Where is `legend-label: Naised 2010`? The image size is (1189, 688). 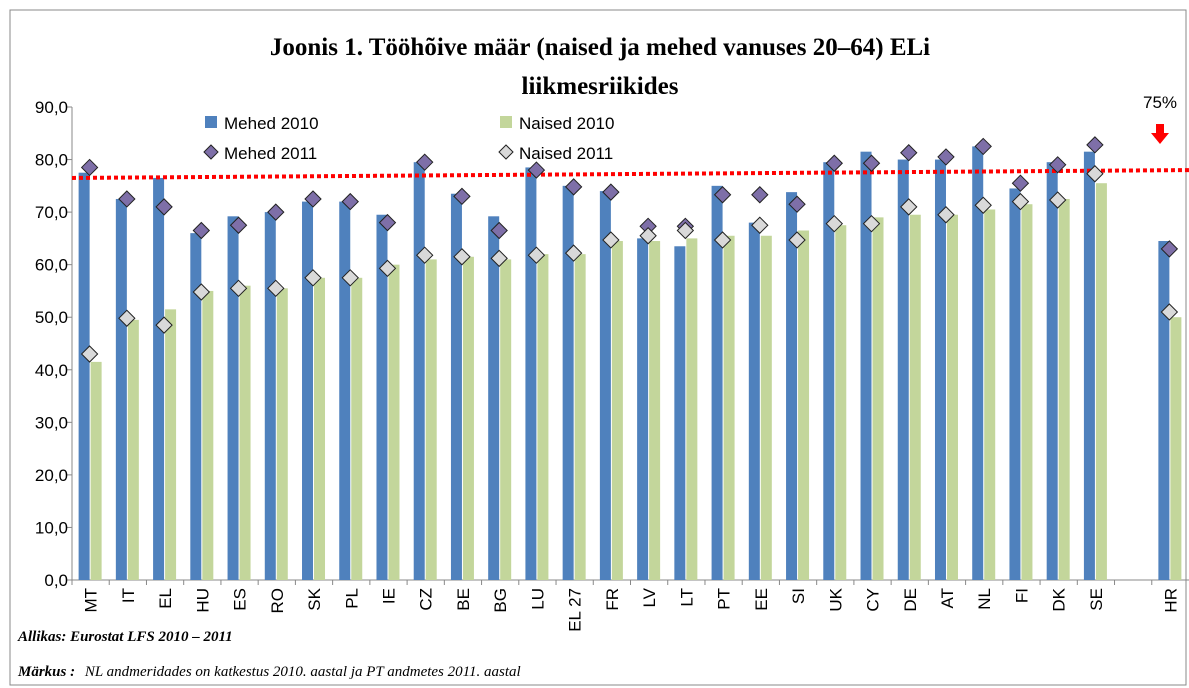
legend-label: Naised 2010 is located at coordinates (566, 123).